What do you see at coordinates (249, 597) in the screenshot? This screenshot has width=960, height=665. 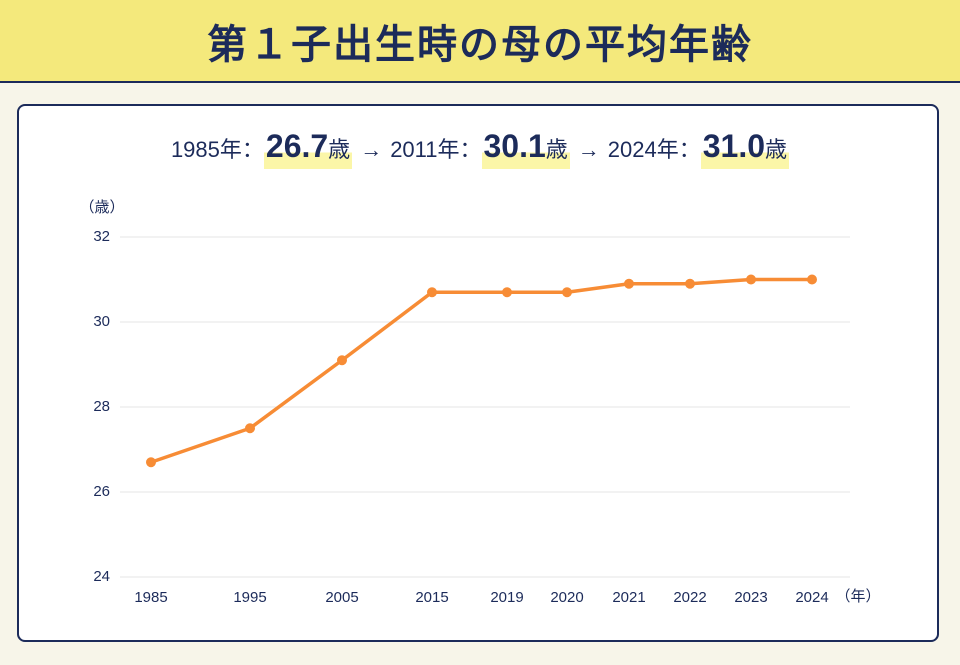 I see `x-tick-label: 1995` at bounding box center [249, 597].